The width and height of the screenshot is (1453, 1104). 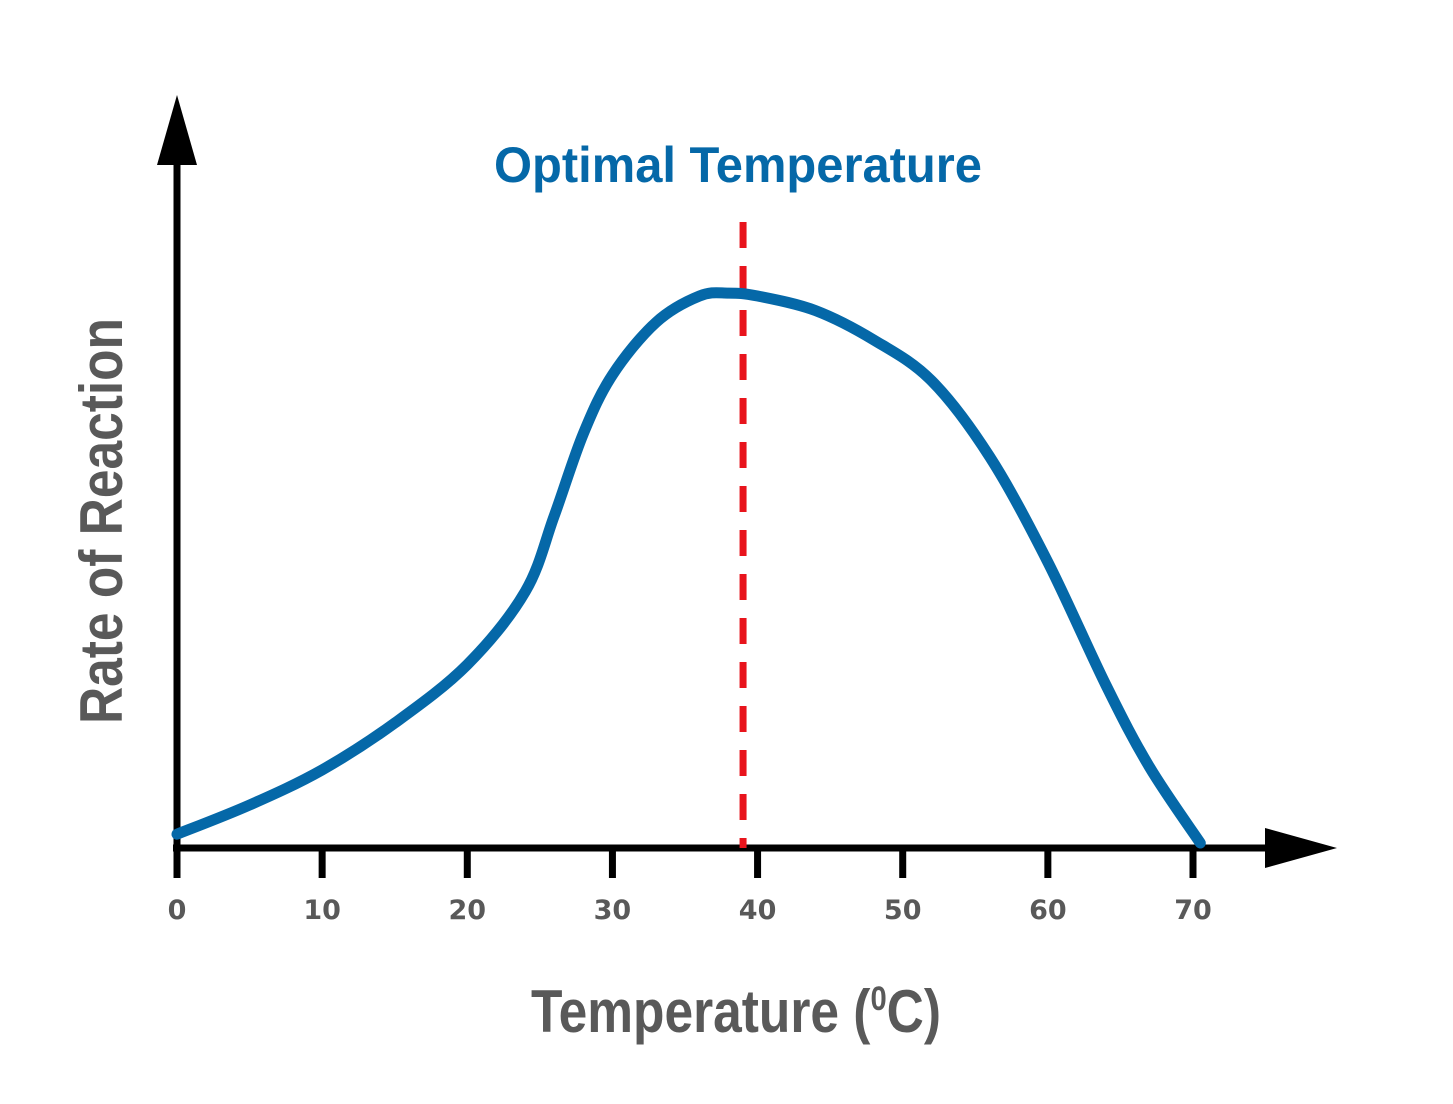 What do you see at coordinates (914, 1011) in the screenshot?
I see `x-axis-title-end: C)` at bounding box center [914, 1011].